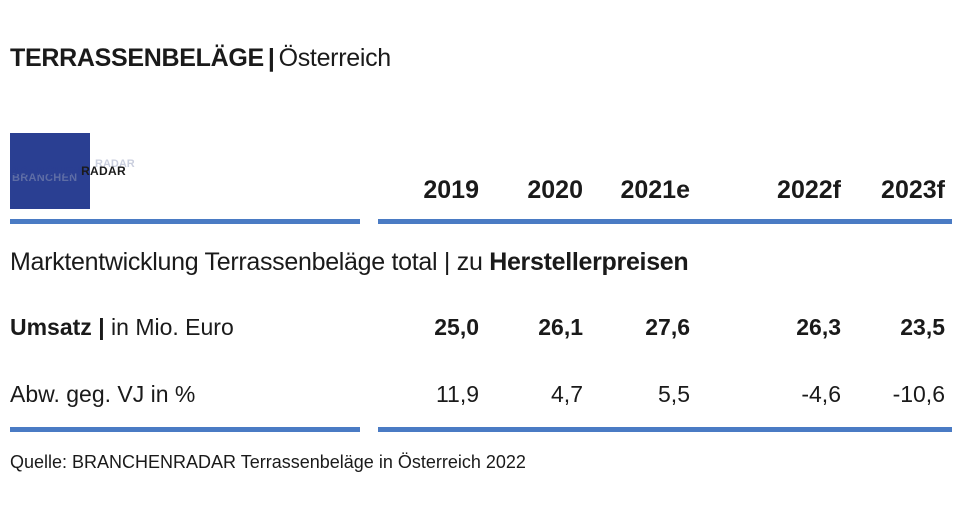  What do you see at coordinates (456, 327) in the screenshot?
I see `table-cell: 25,0` at bounding box center [456, 327].